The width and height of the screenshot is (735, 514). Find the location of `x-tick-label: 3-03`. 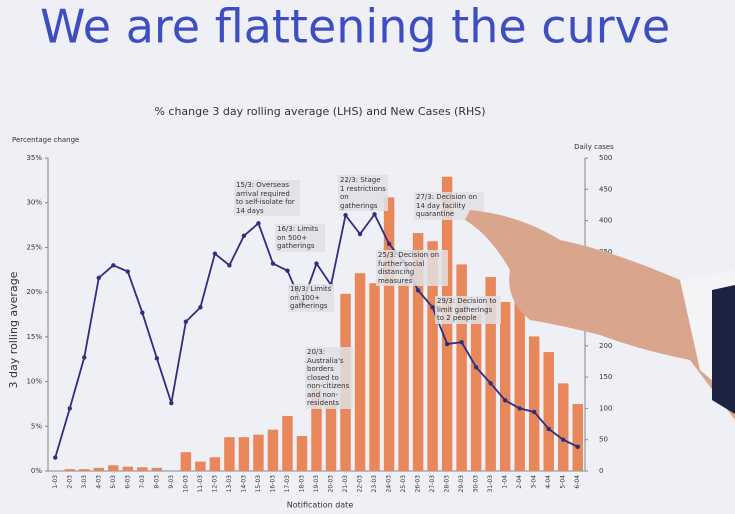

x-tick-label: 3-03 is located at coordinates (84, 482).